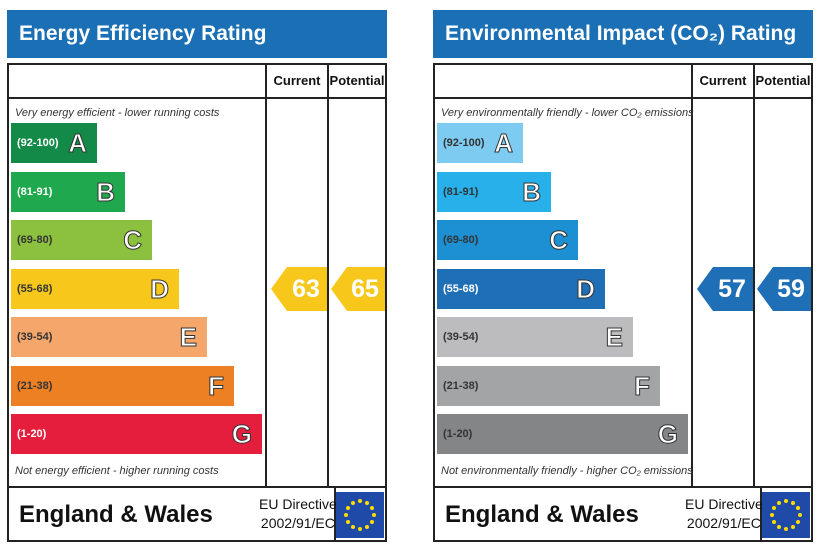 Image resolution: width=820 pixels, height=547 pixels. What do you see at coordinates (732, 288) in the screenshot?
I see `current-rating-arrow-value: 57` at bounding box center [732, 288].